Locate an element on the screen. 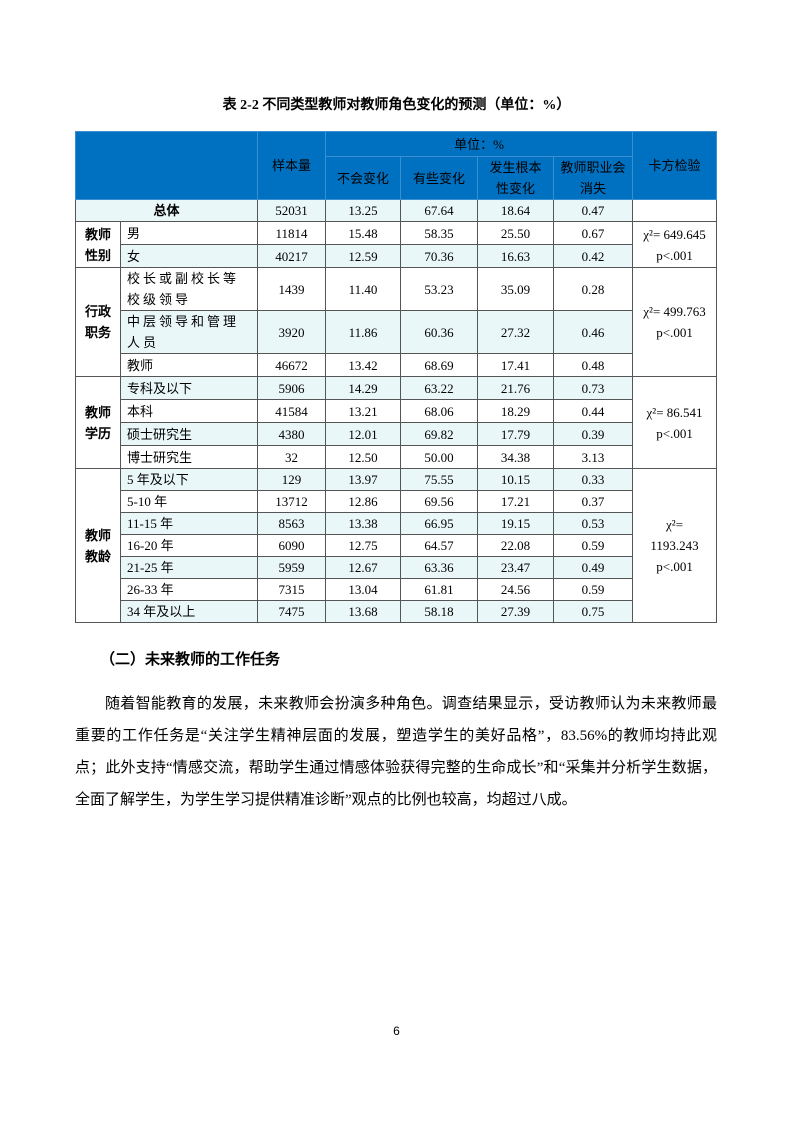 The width and height of the screenshot is (793, 1122). cell: 34.38 is located at coordinates (515, 457).